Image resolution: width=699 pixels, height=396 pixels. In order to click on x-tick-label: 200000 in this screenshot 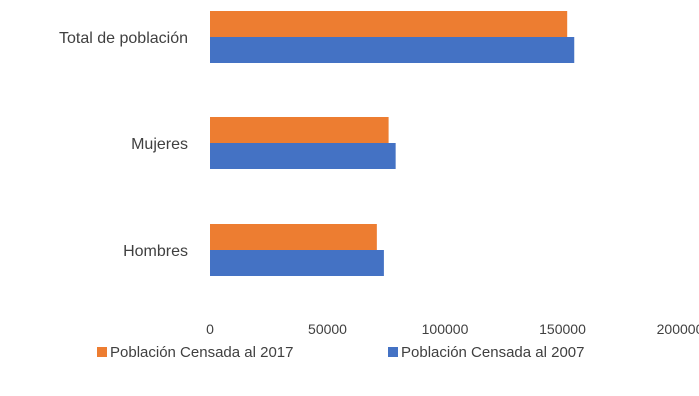, I will do `click(678, 329)`.